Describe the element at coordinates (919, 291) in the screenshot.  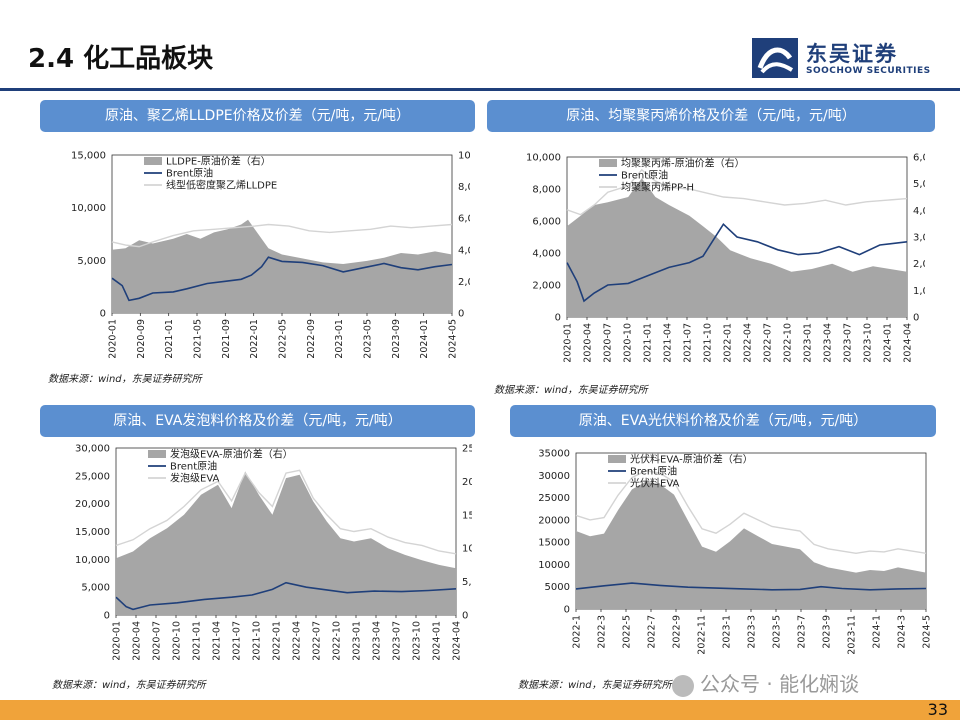
I see `right-axis-tick: 1,000` at that location.